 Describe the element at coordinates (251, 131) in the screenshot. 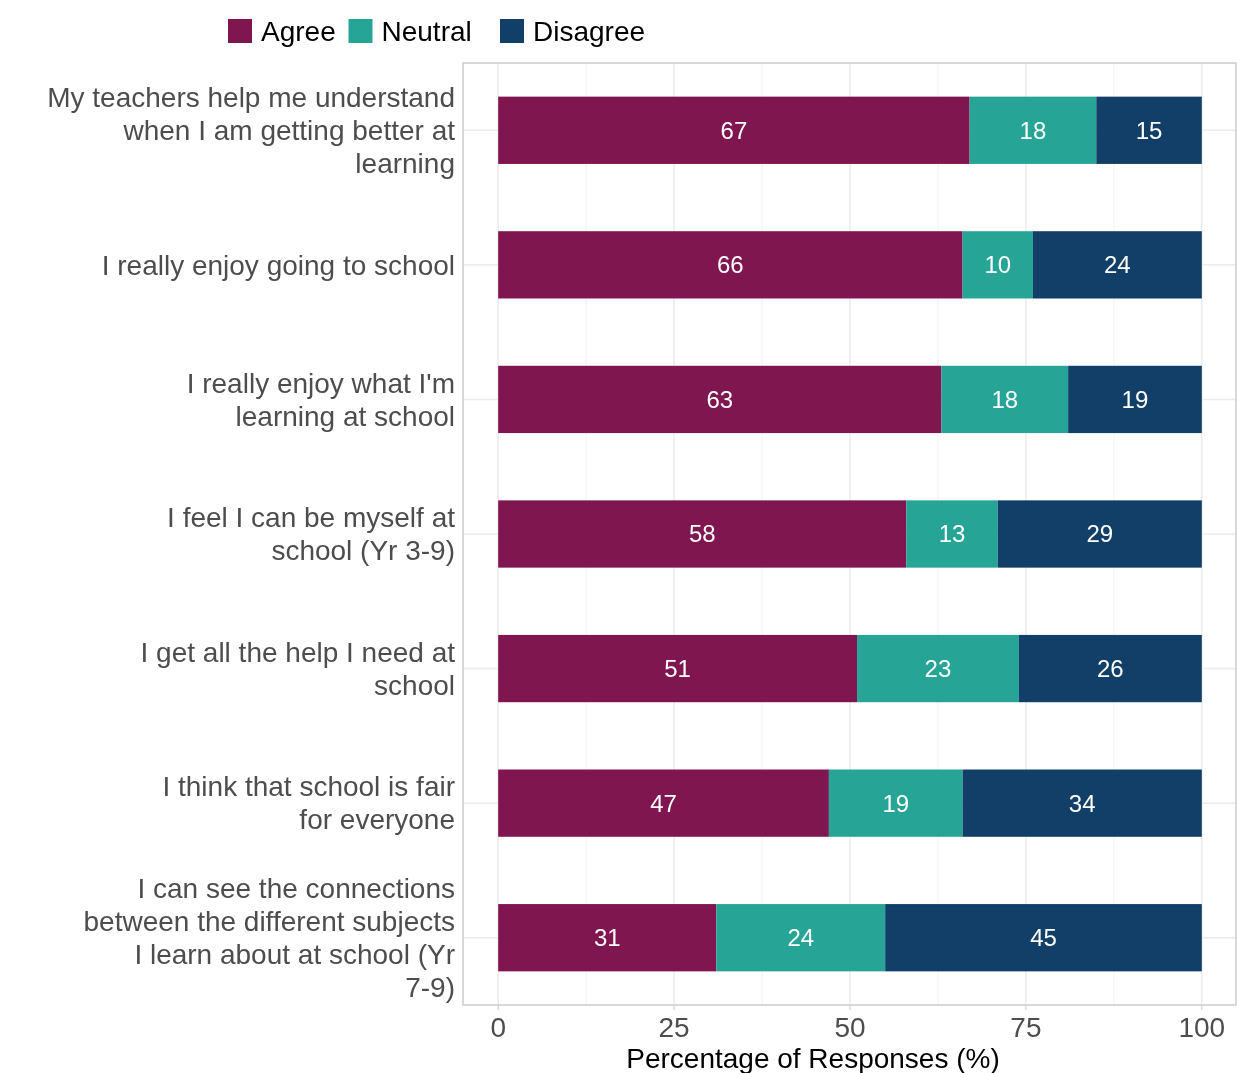

I see `y-tick-label: My teachers help me understand when I am getting better at learning` at that location.